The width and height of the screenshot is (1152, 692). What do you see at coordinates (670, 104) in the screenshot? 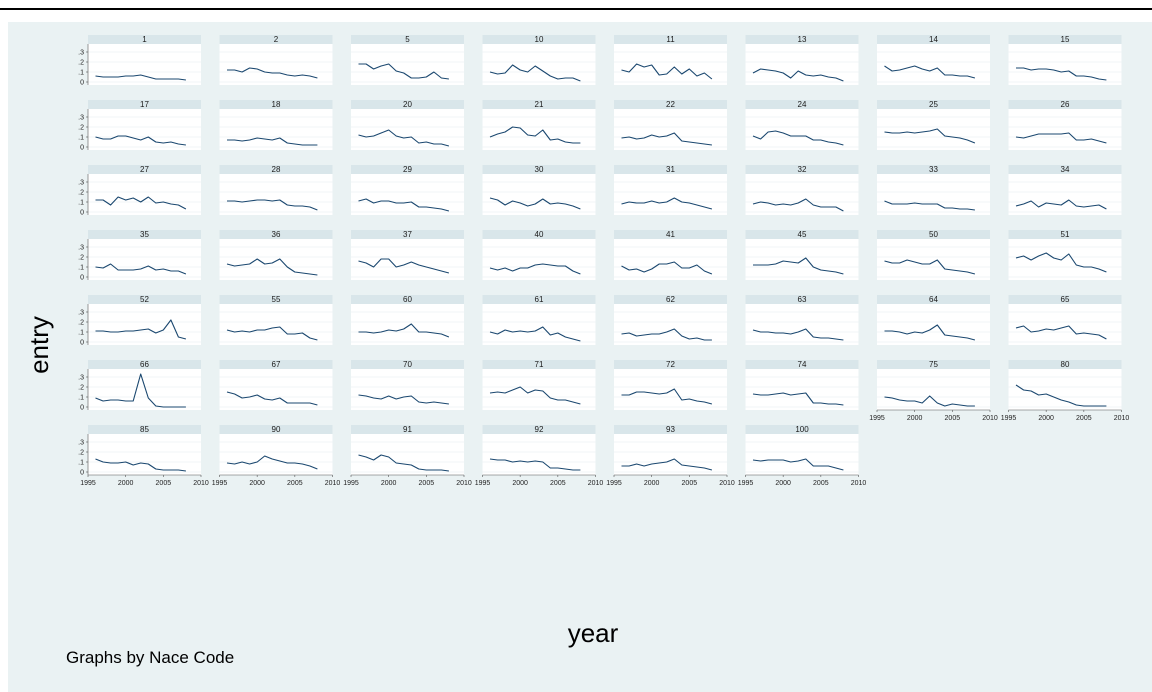
I see `panel-title: 22` at bounding box center [670, 104].